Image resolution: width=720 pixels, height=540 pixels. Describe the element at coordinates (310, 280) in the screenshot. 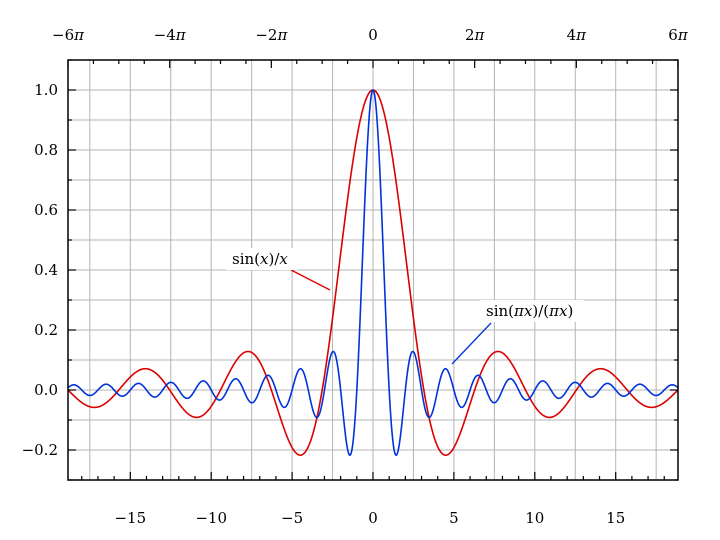

I see `annotation-leader-sinc` at that location.